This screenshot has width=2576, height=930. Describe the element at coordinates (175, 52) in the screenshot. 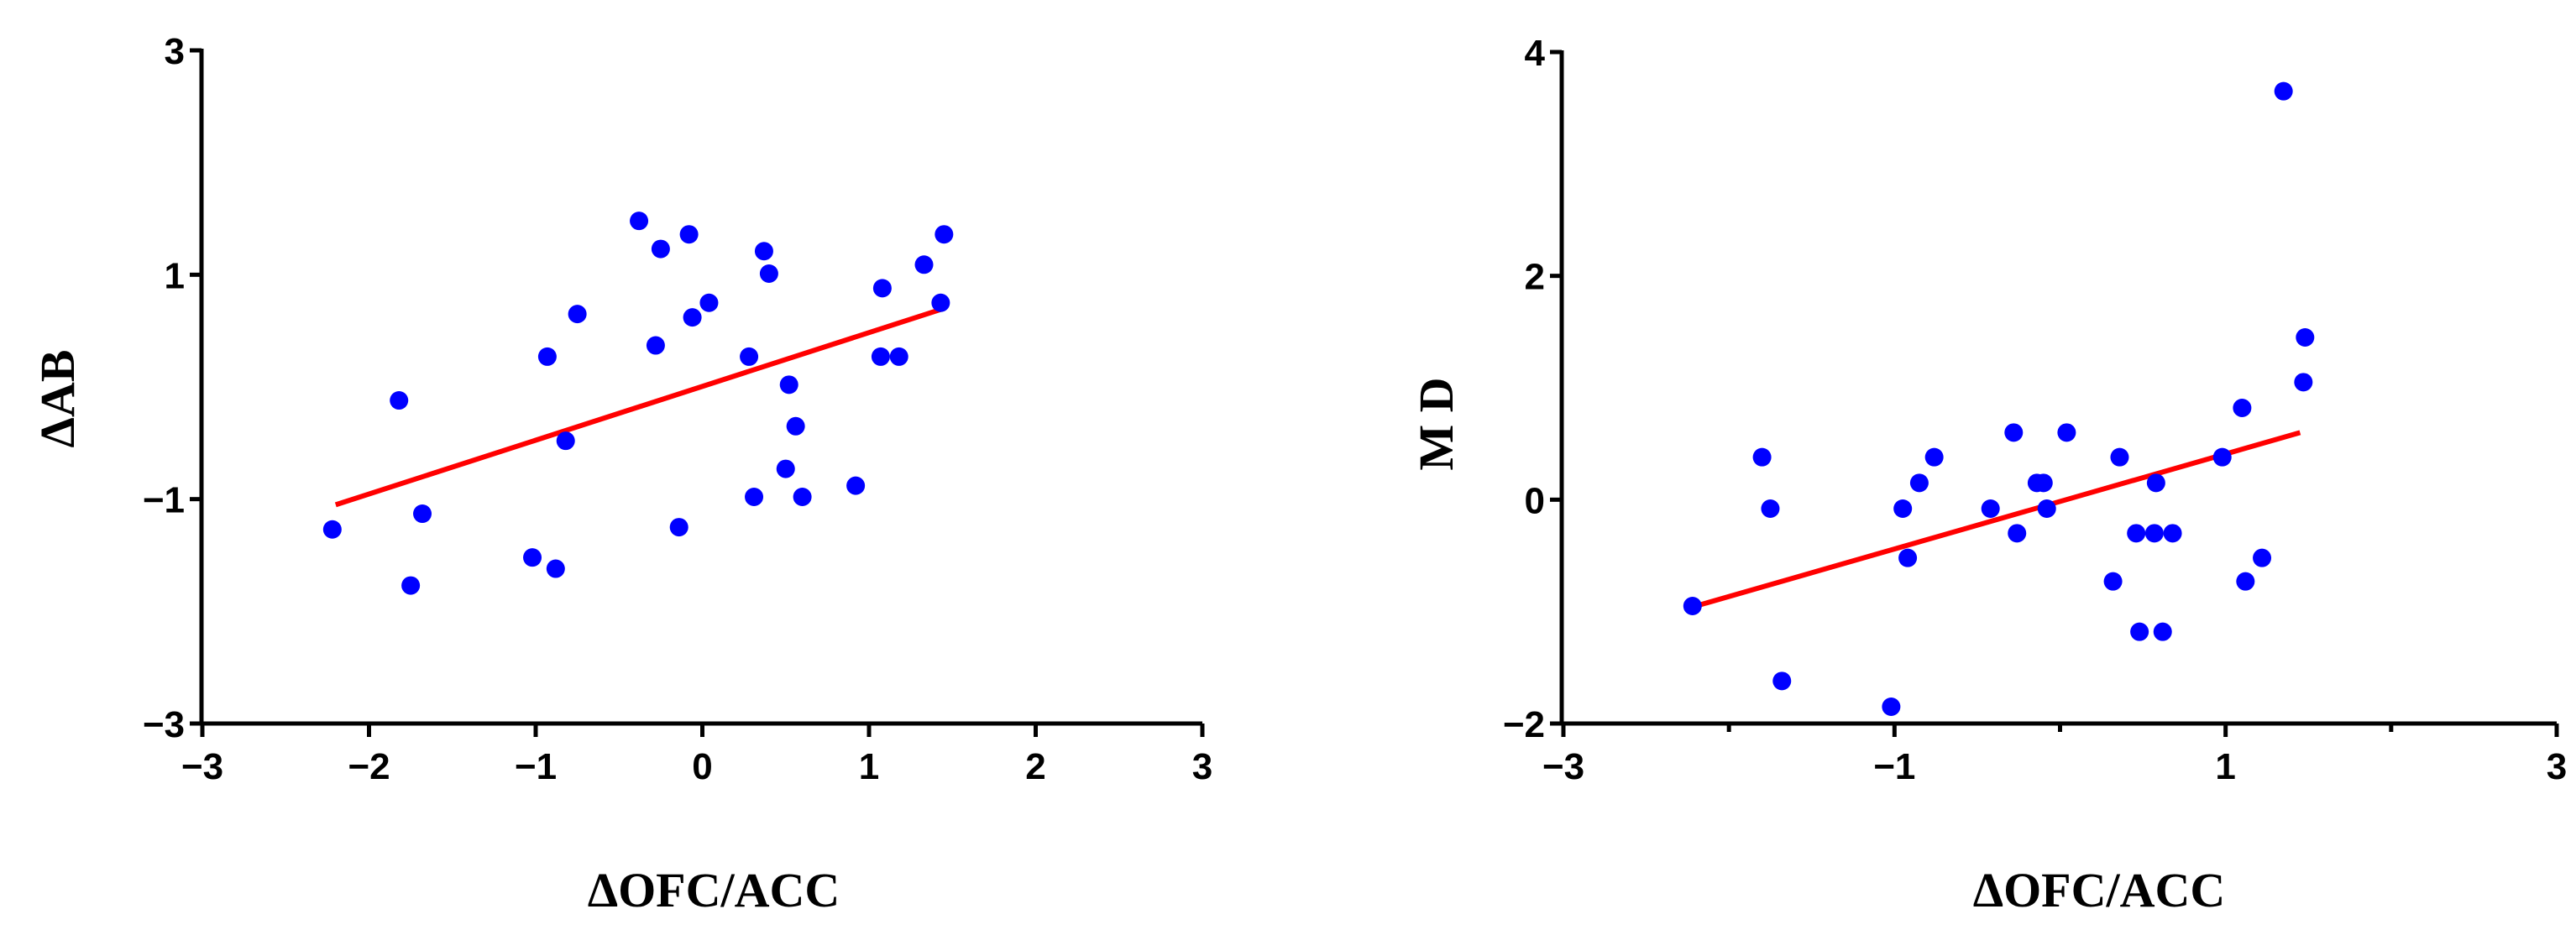

I see `left-y-tick-label: 3` at that location.